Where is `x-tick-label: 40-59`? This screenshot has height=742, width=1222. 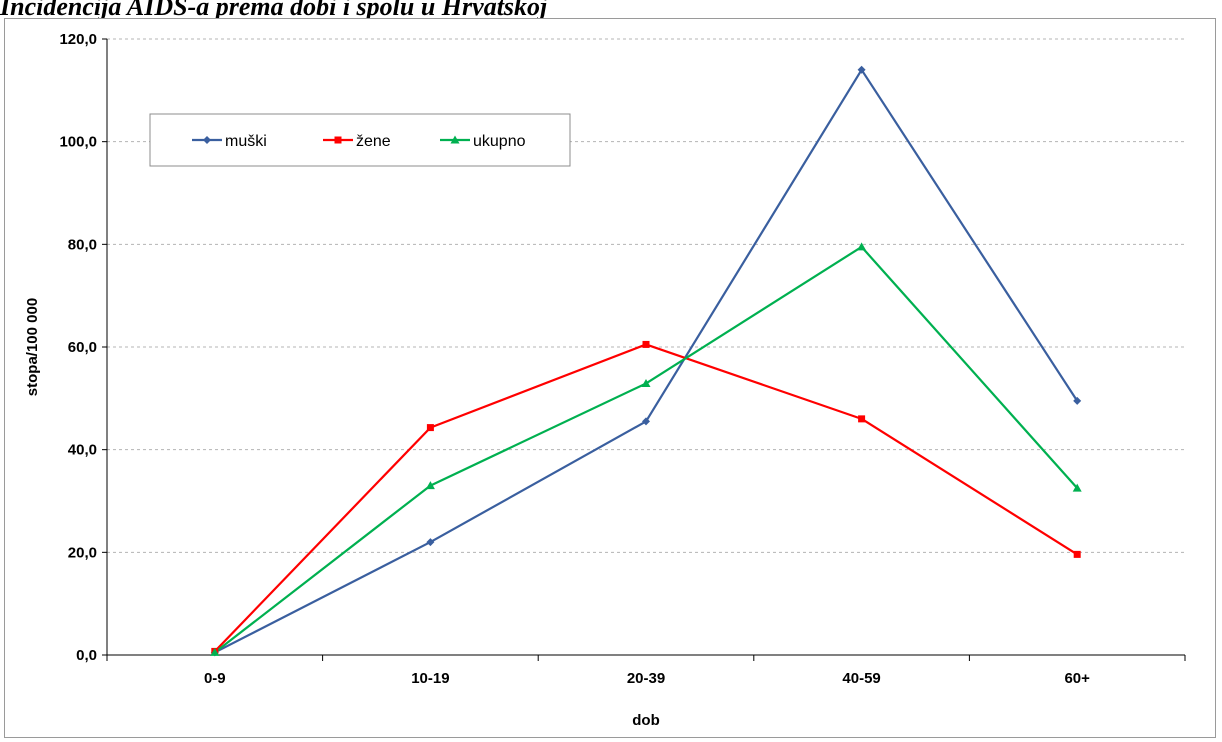 x-tick-label: 40-59 is located at coordinates (861, 678).